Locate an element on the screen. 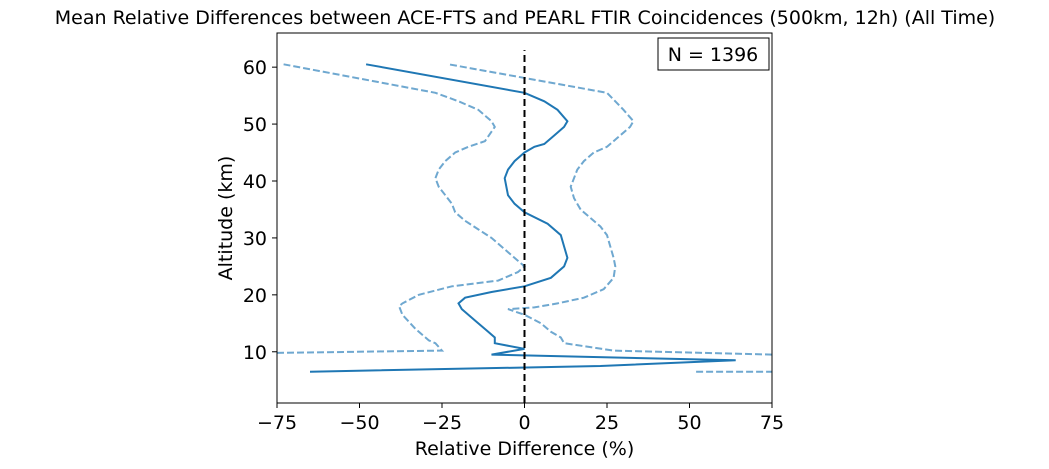 The height and width of the screenshot is (469, 1049). x-tick-label: −25 is located at coordinates (442, 423).